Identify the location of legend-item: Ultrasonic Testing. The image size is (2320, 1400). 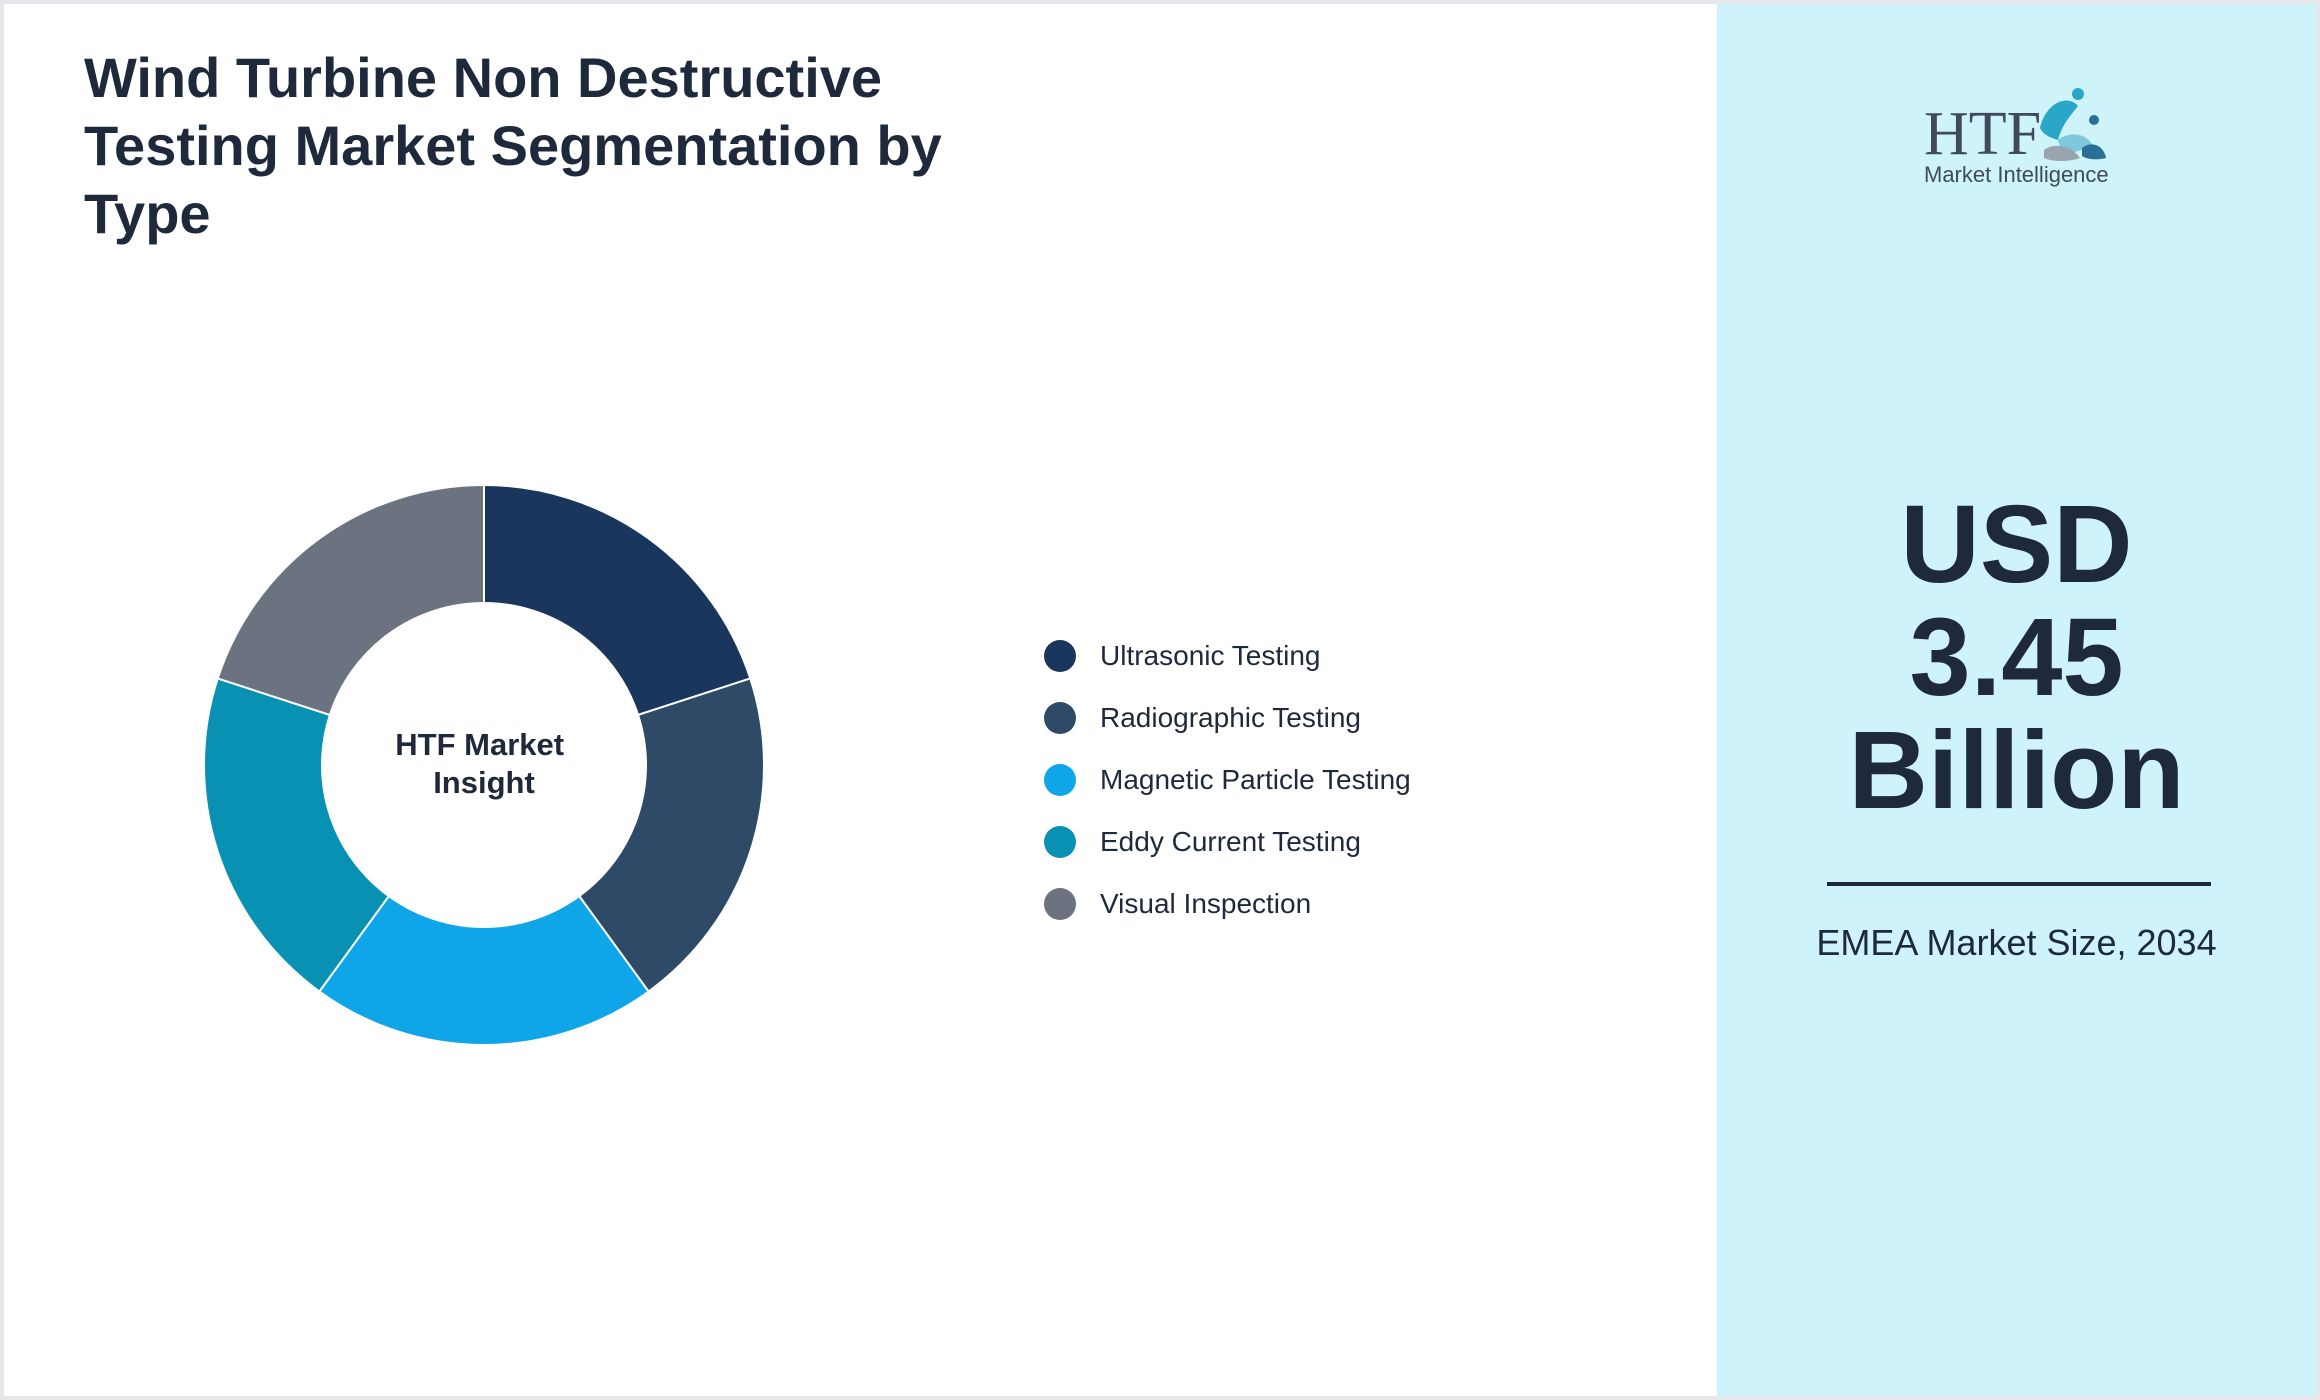
(1227, 656).